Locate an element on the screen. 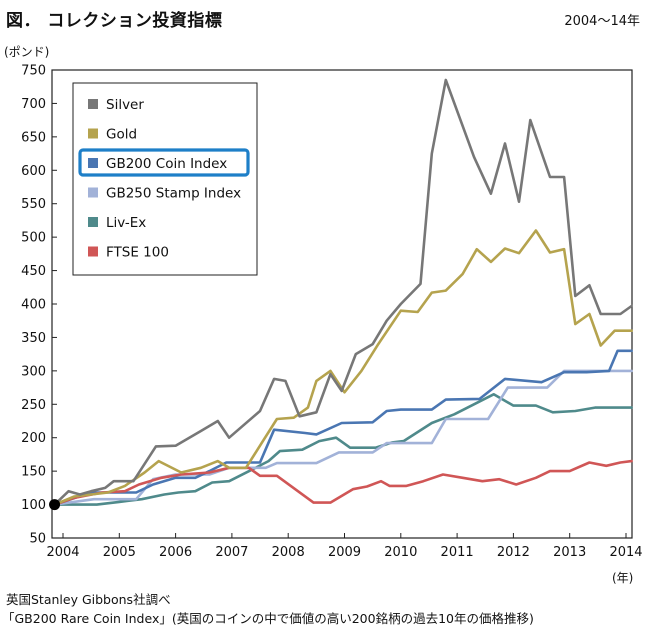 This screenshot has width=650, height=630. y-tick-label: 500 is located at coordinates (33, 238).